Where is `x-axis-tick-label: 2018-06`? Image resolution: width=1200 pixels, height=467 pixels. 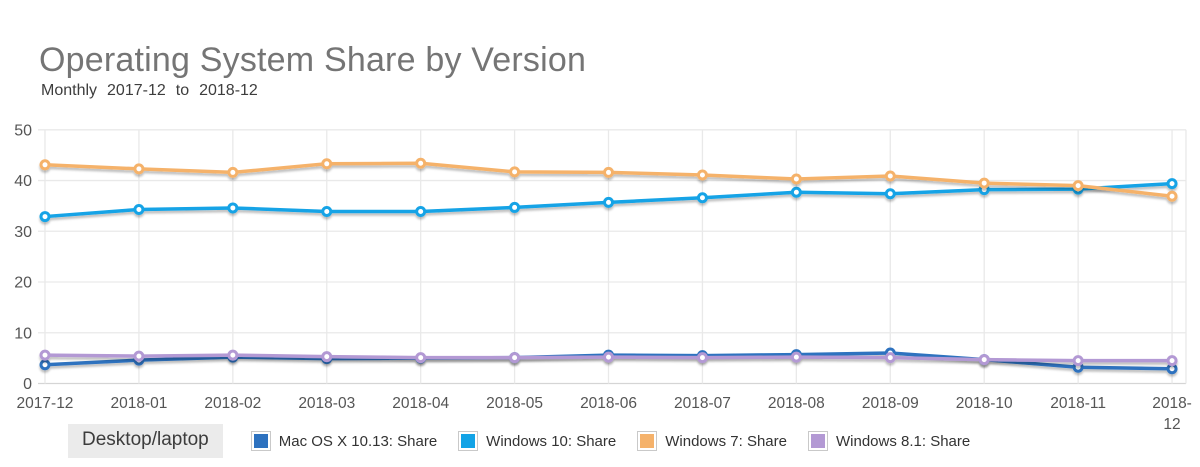 x-axis-tick-label: 2018-06 is located at coordinates (608, 403).